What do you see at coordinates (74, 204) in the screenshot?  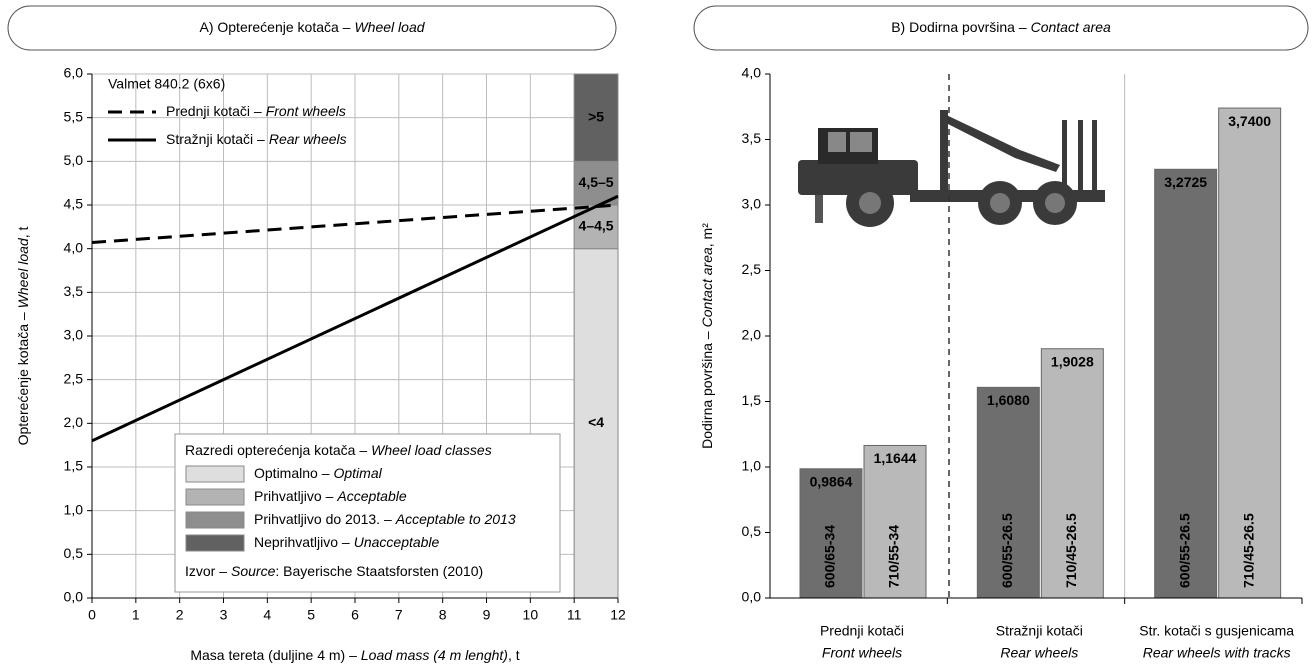 I see `y-tick-label: 4,5` at bounding box center [74, 204].